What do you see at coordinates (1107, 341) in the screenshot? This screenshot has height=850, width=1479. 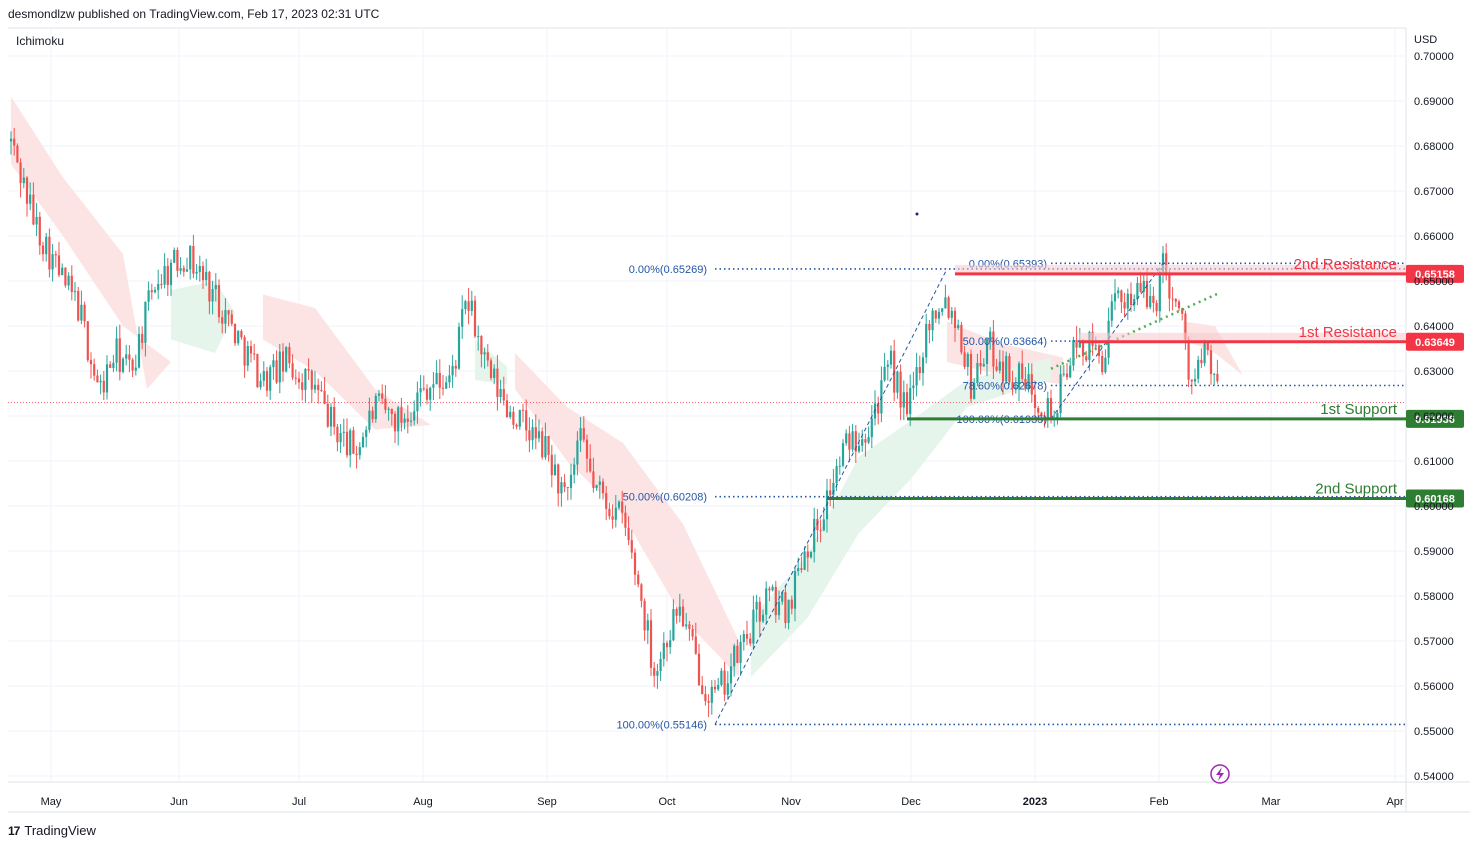 I see `fib-trend-line-right` at bounding box center [1107, 341].